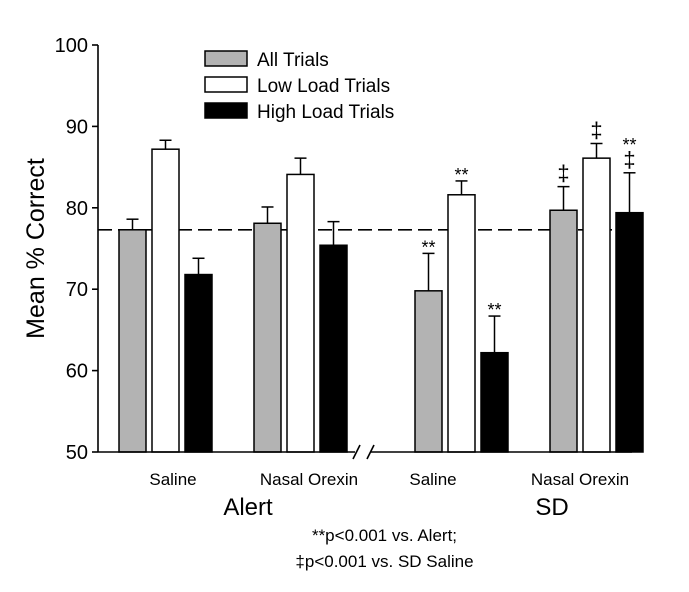 This screenshot has height=592, width=689. Describe the element at coordinates (325, 112) in the screenshot. I see `legend-label: High Load Trials` at that location.